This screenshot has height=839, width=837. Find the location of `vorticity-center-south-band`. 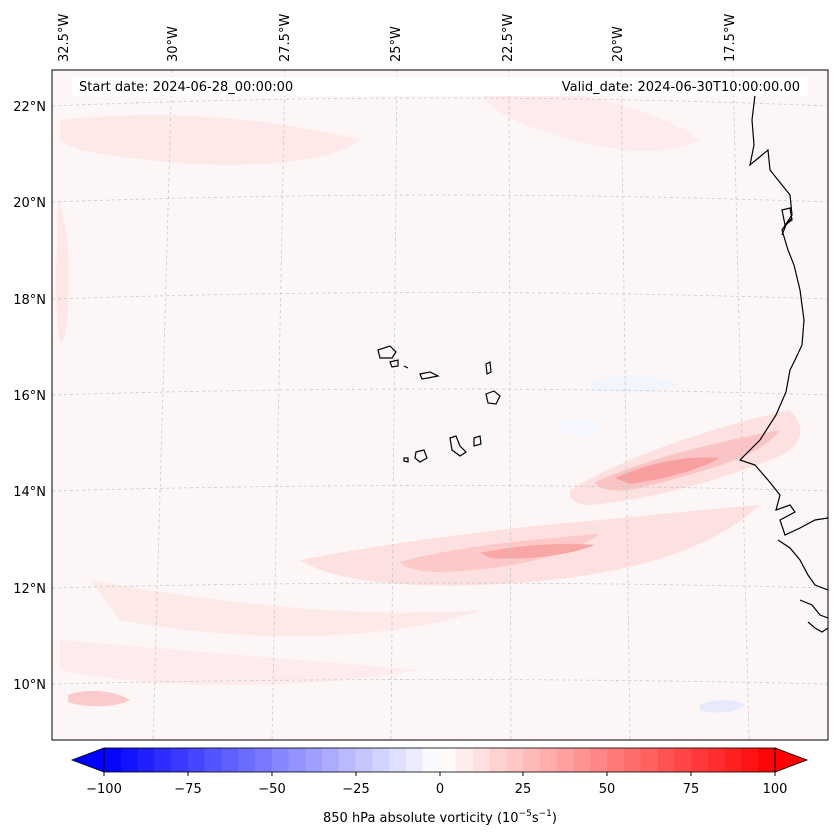

vorticity-center-south-band is located at coordinates (285, 608).